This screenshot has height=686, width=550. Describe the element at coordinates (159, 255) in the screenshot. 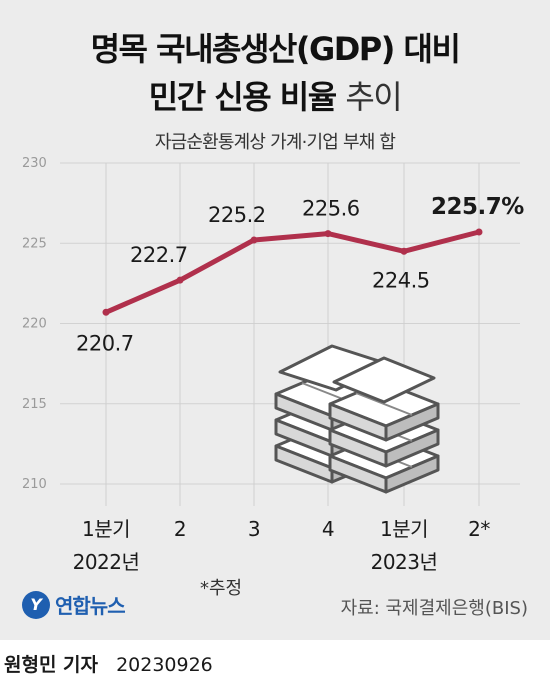

I see `data-label: 222.7` at that location.